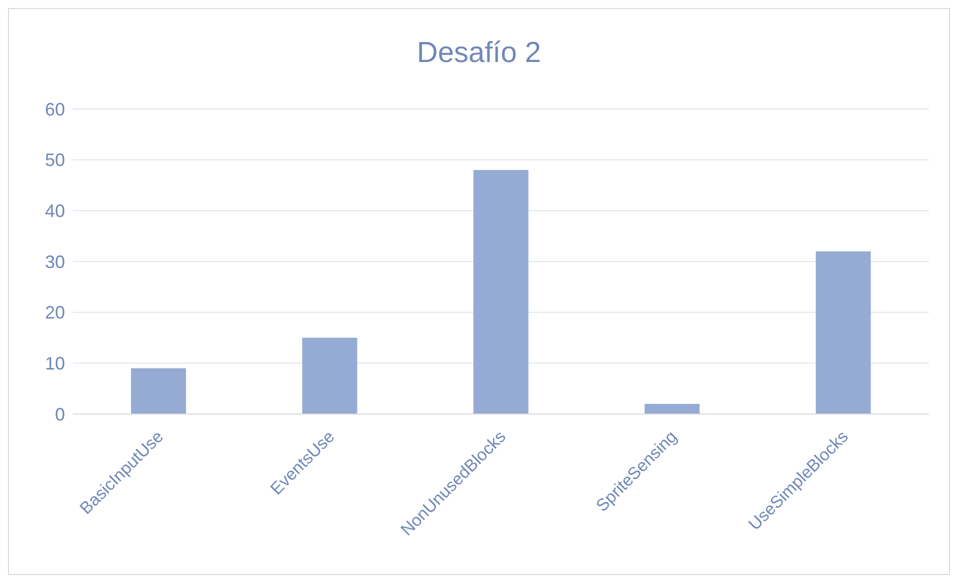 The image size is (959, 581). What do you see at coordinates (54, 160) in the screenshot?
I see `y-tick-label: 50` at bounding box center [54, 160].